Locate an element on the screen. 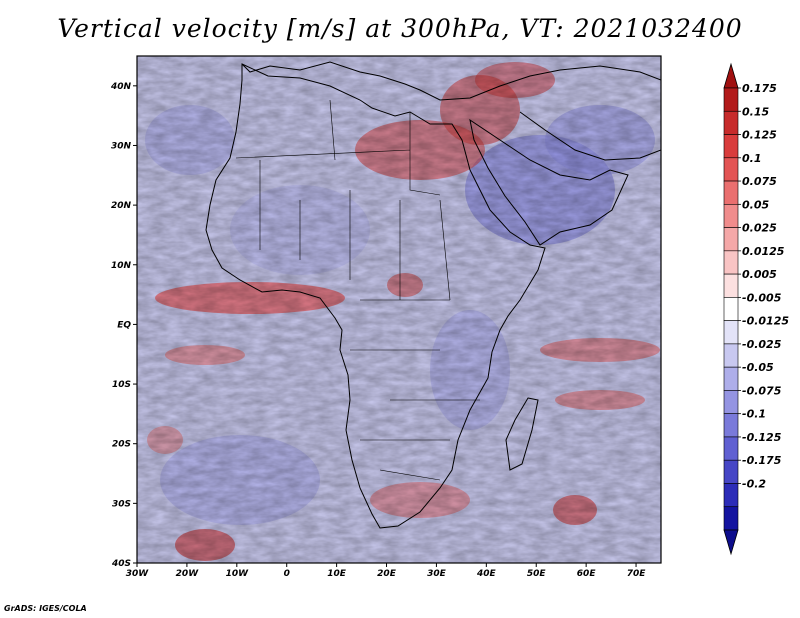 This screenshot has width=800, height=618. colorbar-label: 0.175 is located at coordinates (759, 88).